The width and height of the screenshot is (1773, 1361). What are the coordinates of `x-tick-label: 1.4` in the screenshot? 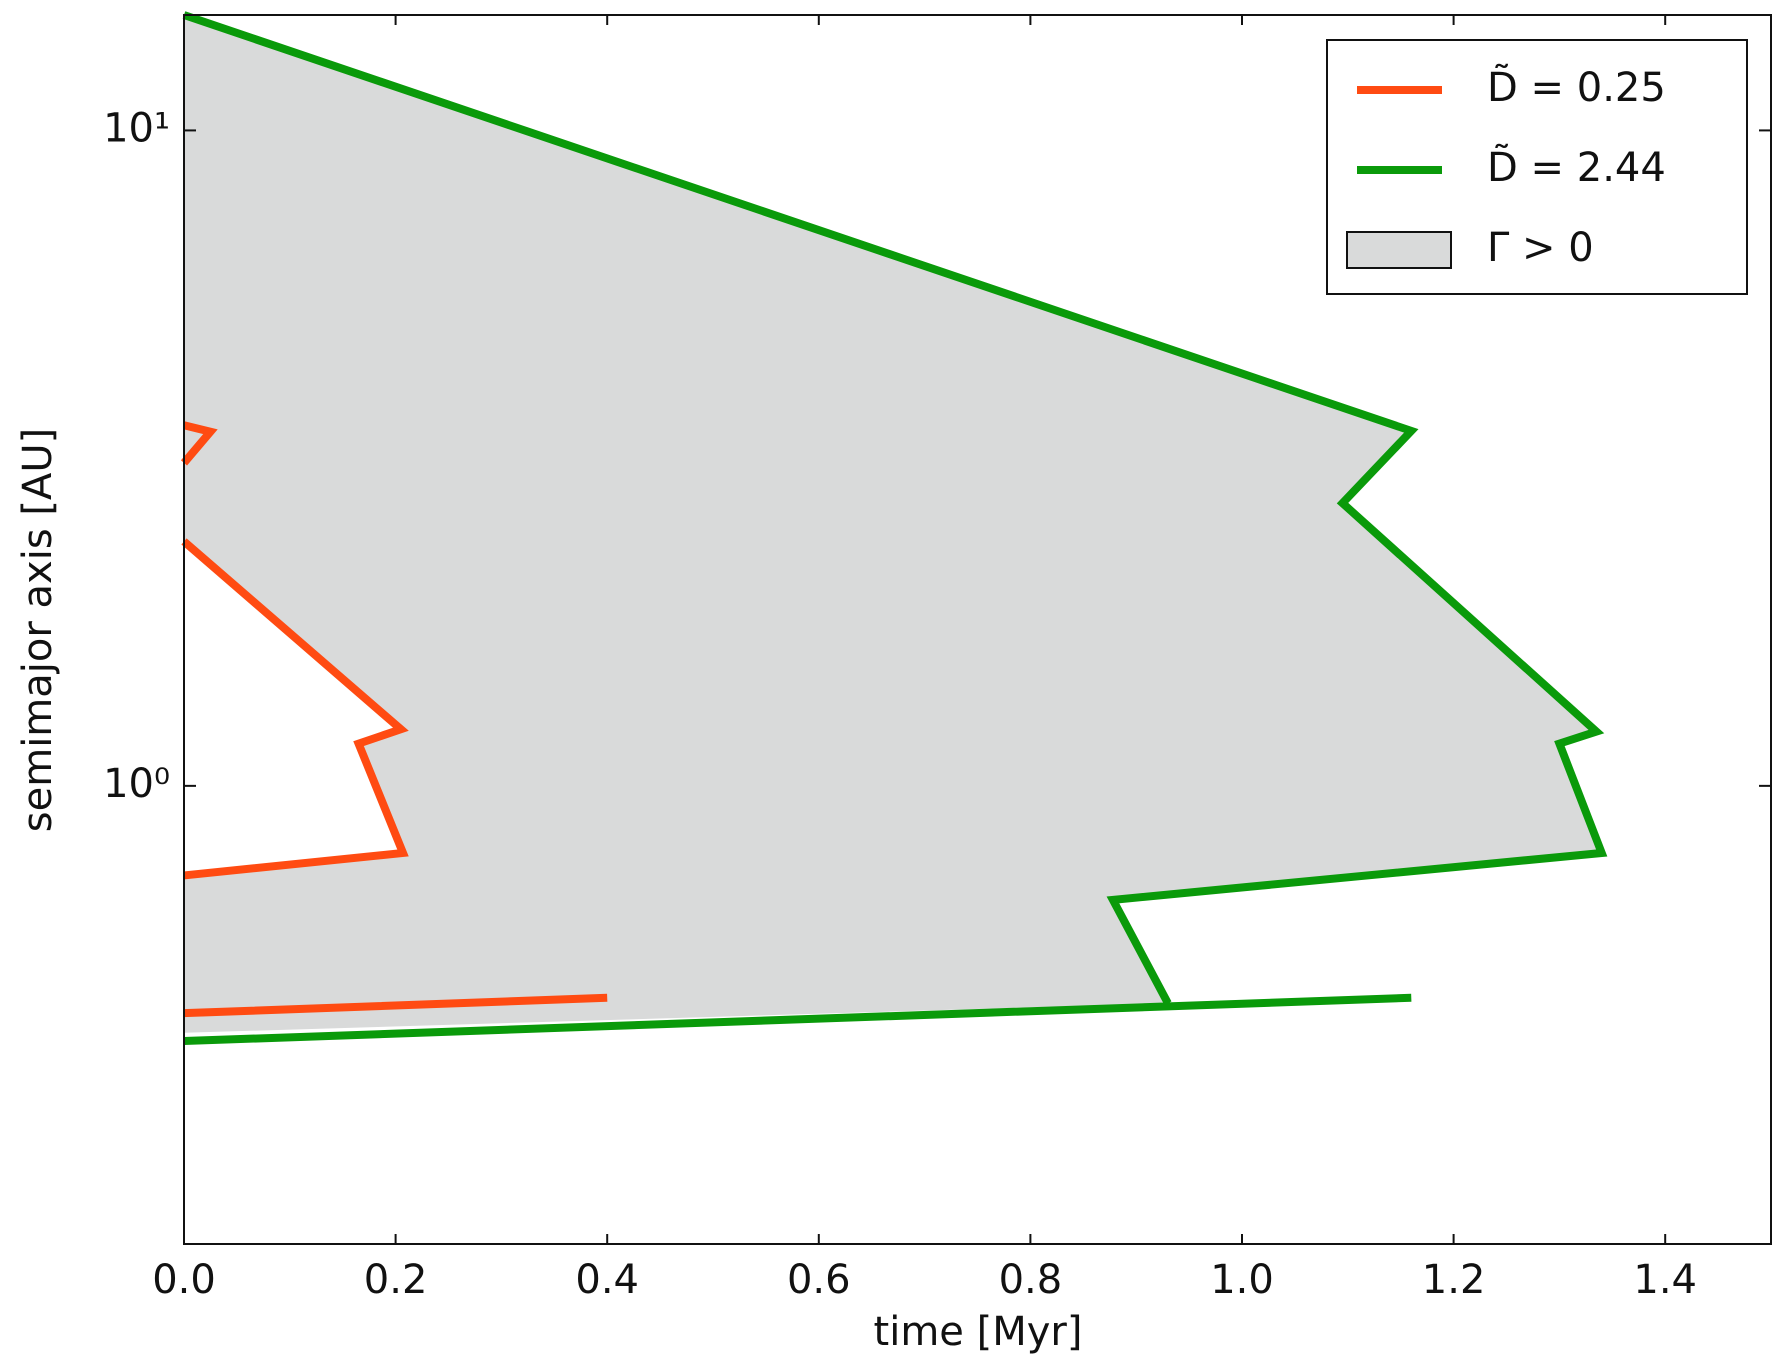 It's located at (1665, 1280).